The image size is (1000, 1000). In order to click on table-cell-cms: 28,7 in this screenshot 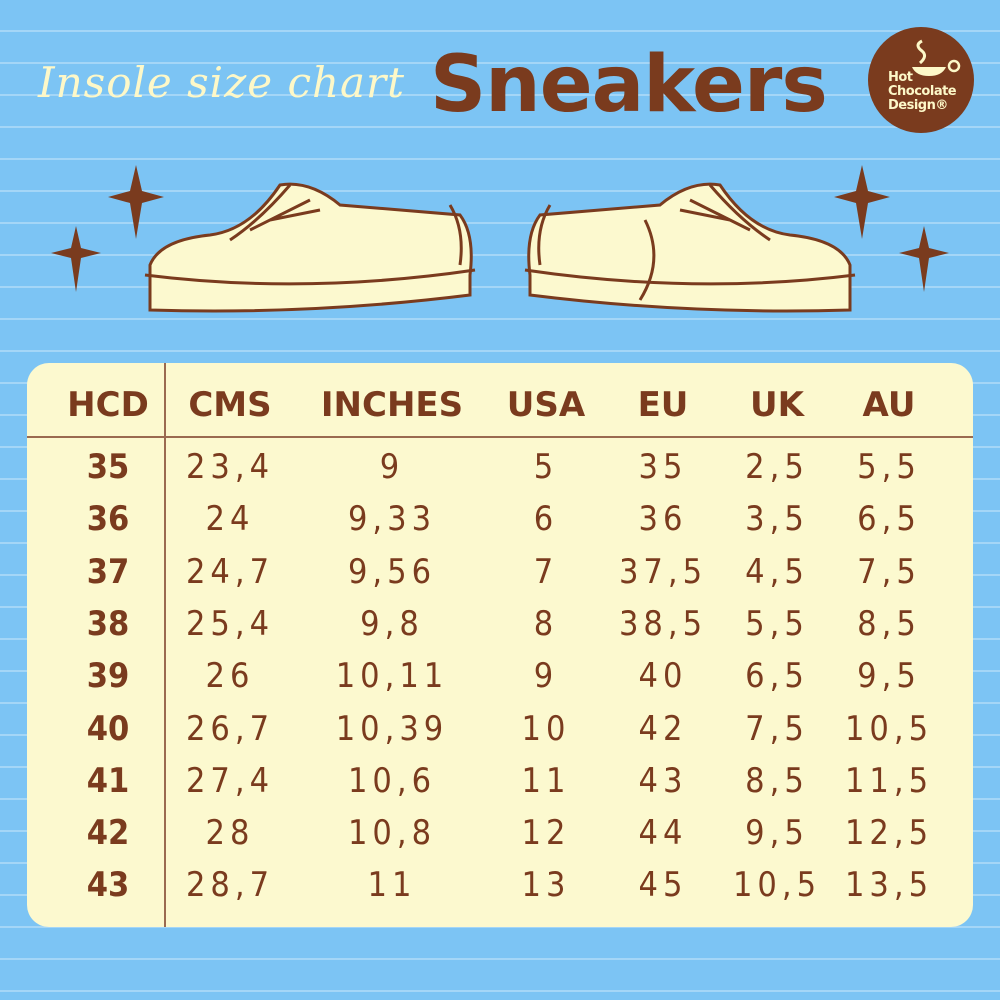, I will do `click(230, 885)`.